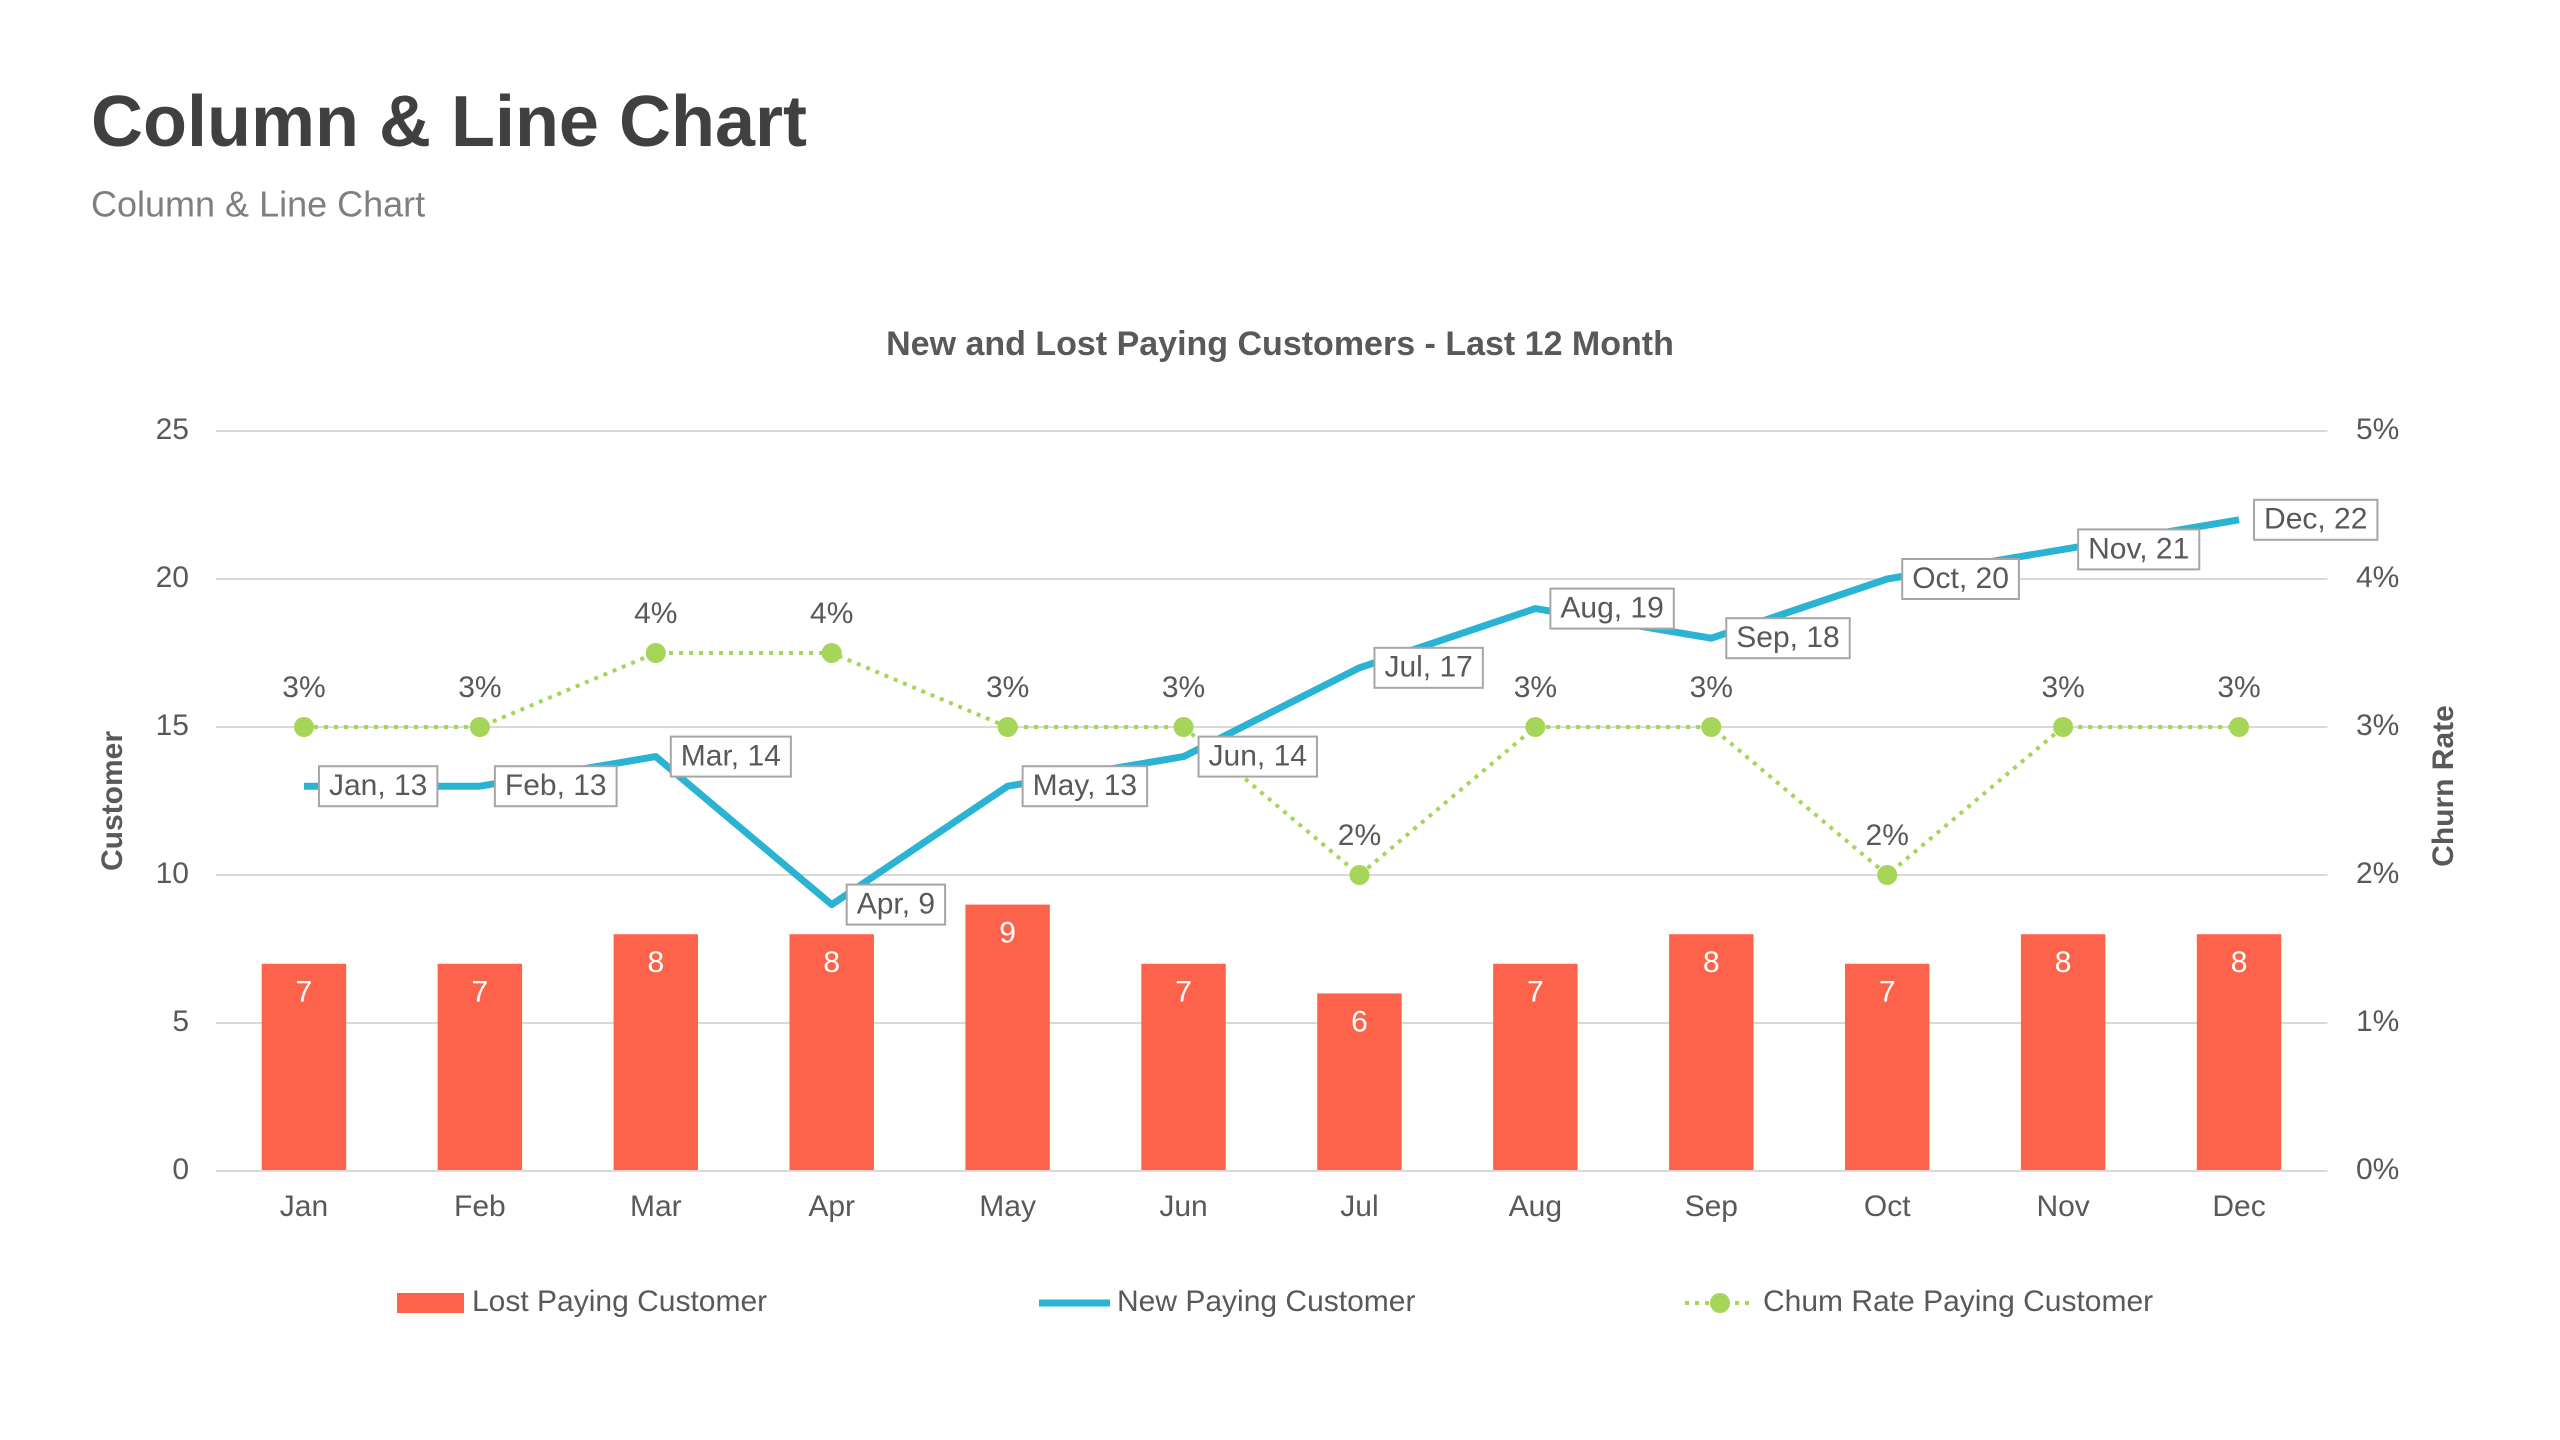 This screenshot has width=2560, height=1440. I want to click on line-value-label: Dec, 22, so click(2315, 519).